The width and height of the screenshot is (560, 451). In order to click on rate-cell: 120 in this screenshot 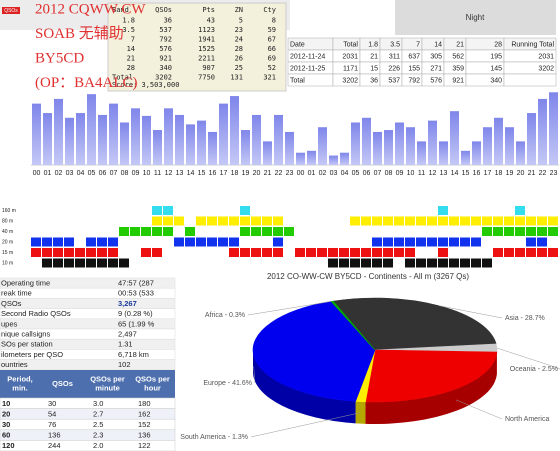, I will do `click(8, 445)`.